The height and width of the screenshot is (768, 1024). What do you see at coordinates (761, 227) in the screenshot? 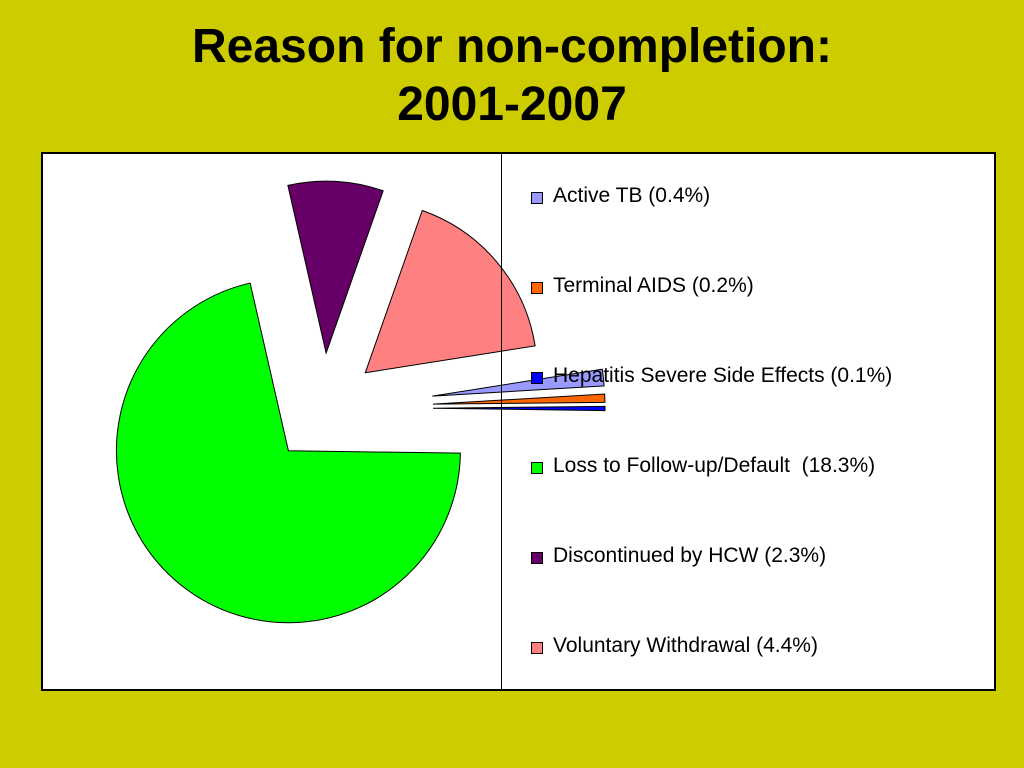
I see `legend-item: Active TB (0.4%)` at bounding box center [761, 227].